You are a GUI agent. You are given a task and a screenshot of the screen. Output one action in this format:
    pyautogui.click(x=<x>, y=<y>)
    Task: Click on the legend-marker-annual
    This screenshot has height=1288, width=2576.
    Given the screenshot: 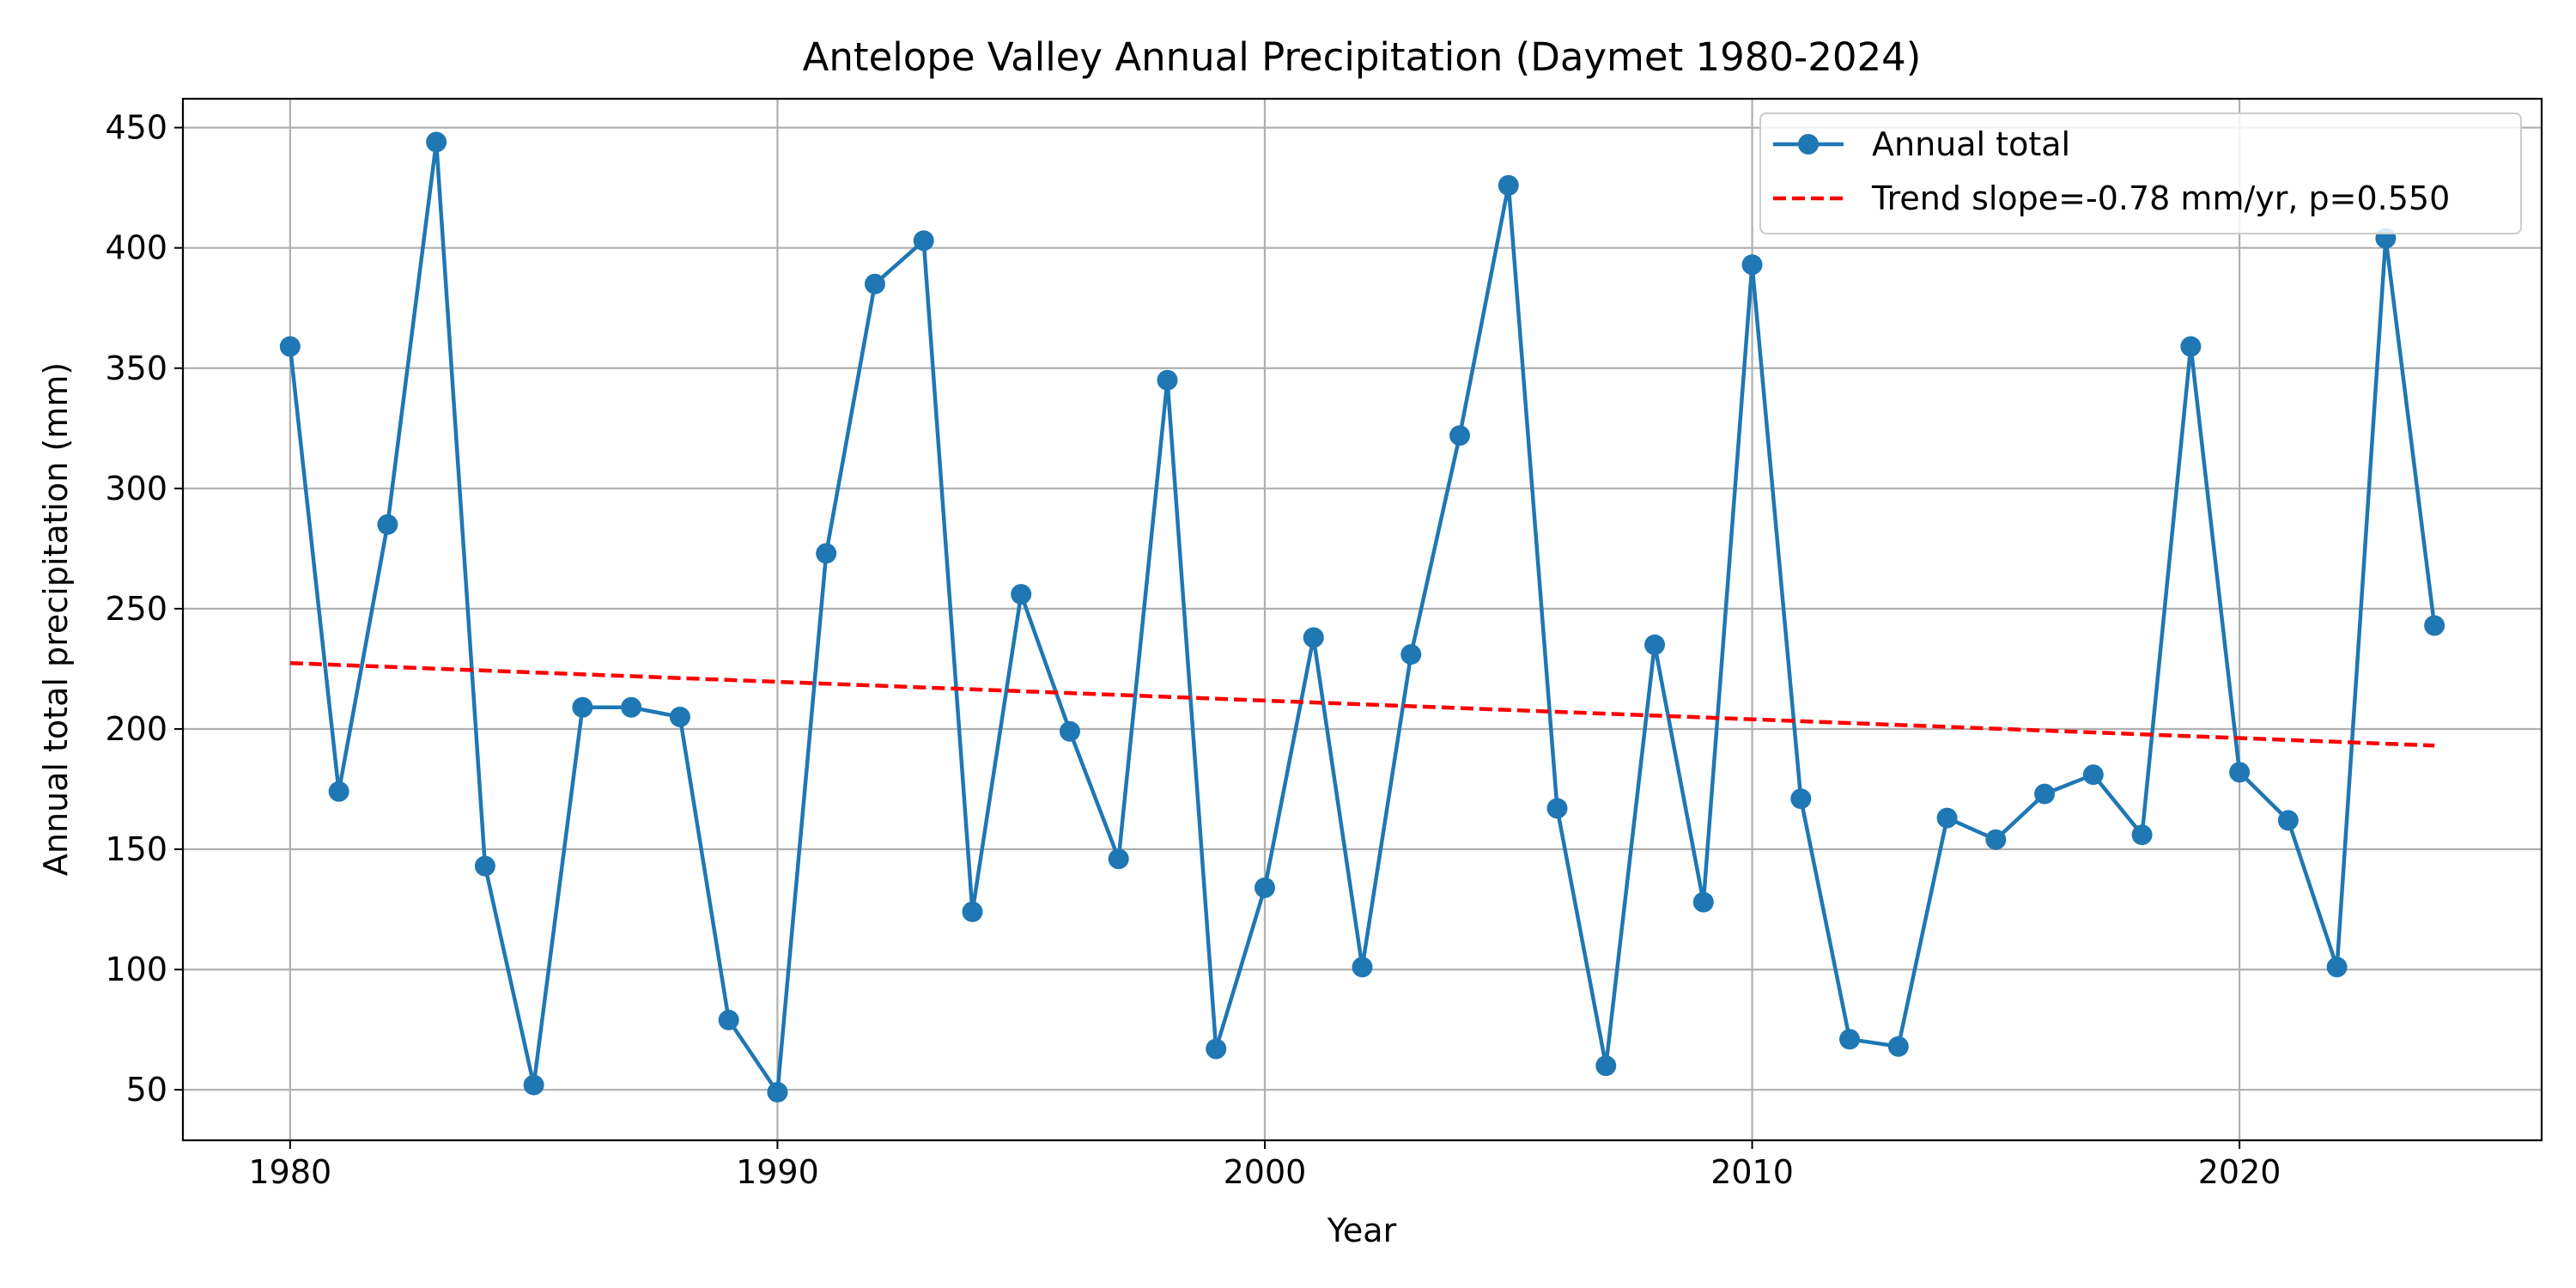 What is the action you would take?
    pyautogui.click(x=1808, y=144)
    